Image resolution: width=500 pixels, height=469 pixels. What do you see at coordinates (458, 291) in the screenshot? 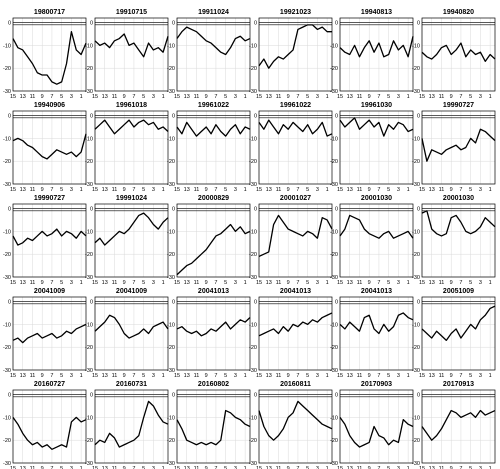
I see `panel-title: 20051009` at bounding box center [458, 291].